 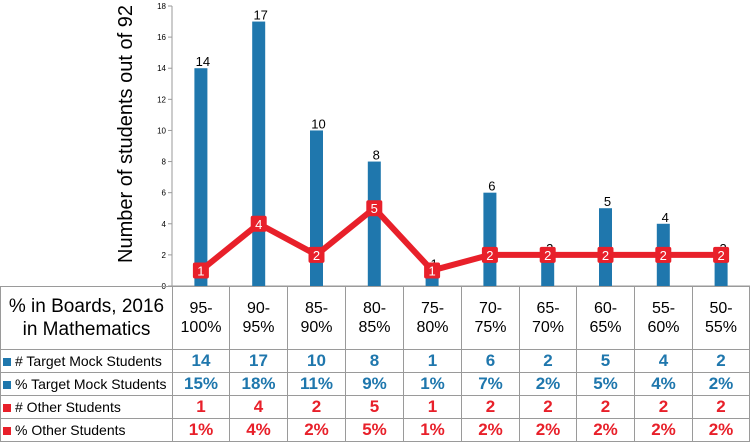 What do you see at coordinates (374, 318) in the screenshot?
I see `column-header: 80- 85%` at bounding box center [374, 318].